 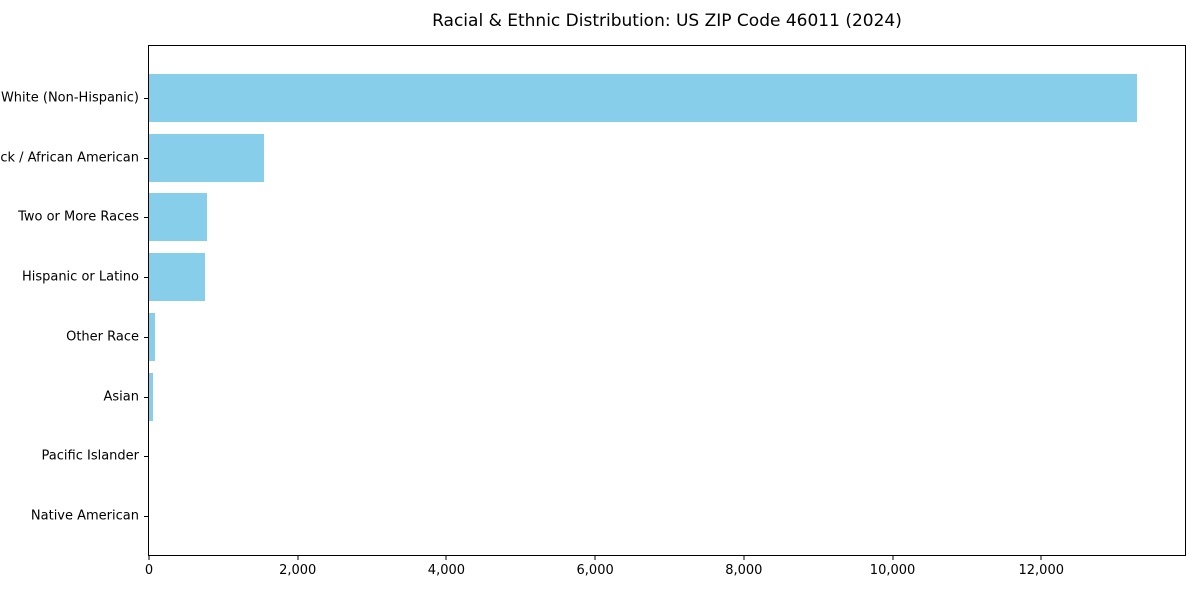 What do you see at coordinates (102, 337) in the screenshot?
I see `y-axis-label: Other Race` at bounding box center [102, 337].